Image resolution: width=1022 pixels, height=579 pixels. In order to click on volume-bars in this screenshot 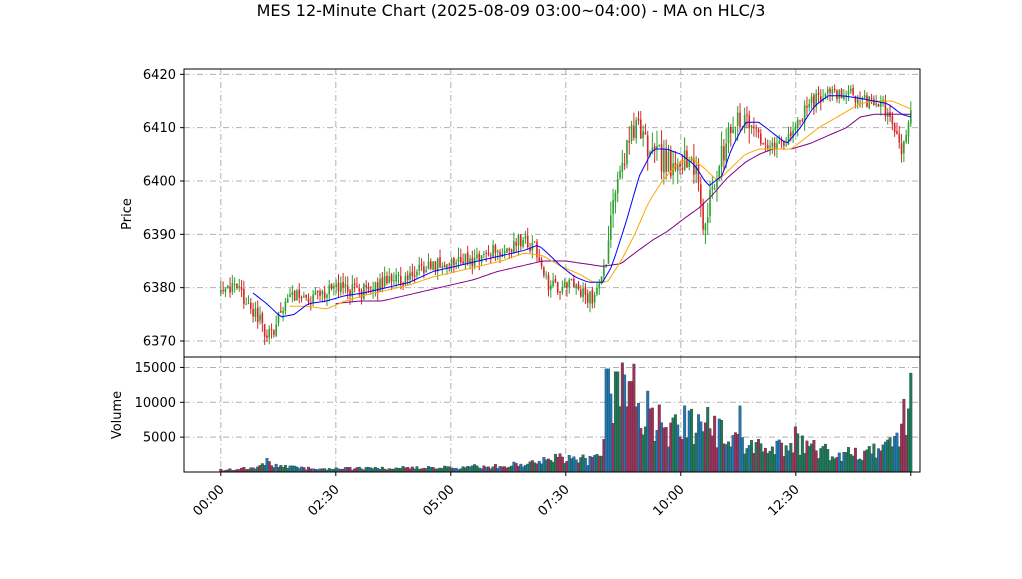, I will do `click(566, 417)`.